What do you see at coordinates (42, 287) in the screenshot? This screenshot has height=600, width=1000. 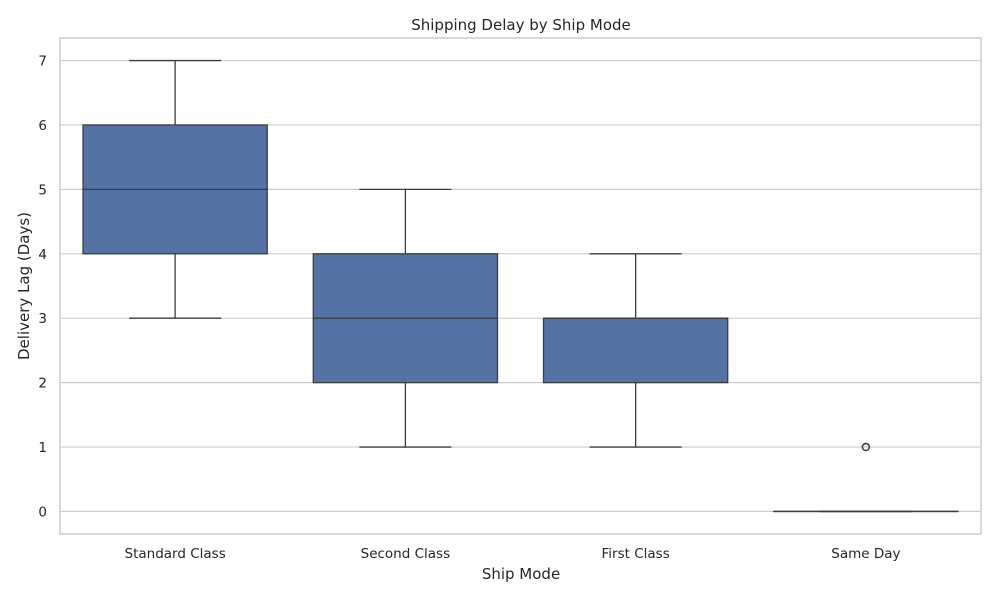 I see `y-tick-labels: 0 1 2 3 4 5 6 7` at bounding box center [42, 287].